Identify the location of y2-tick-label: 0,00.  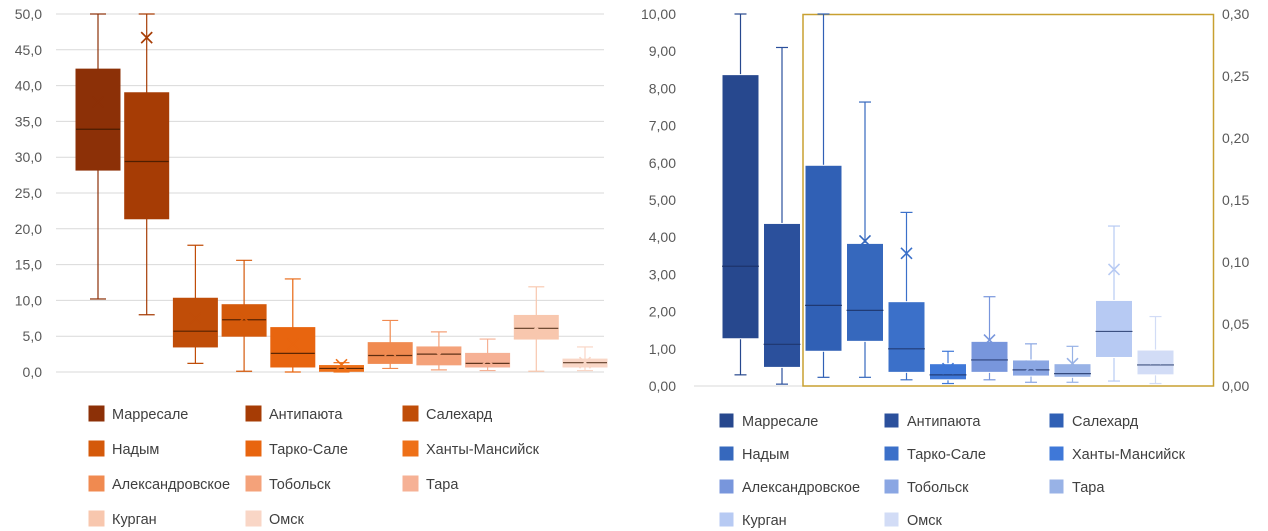
(1235, 386).